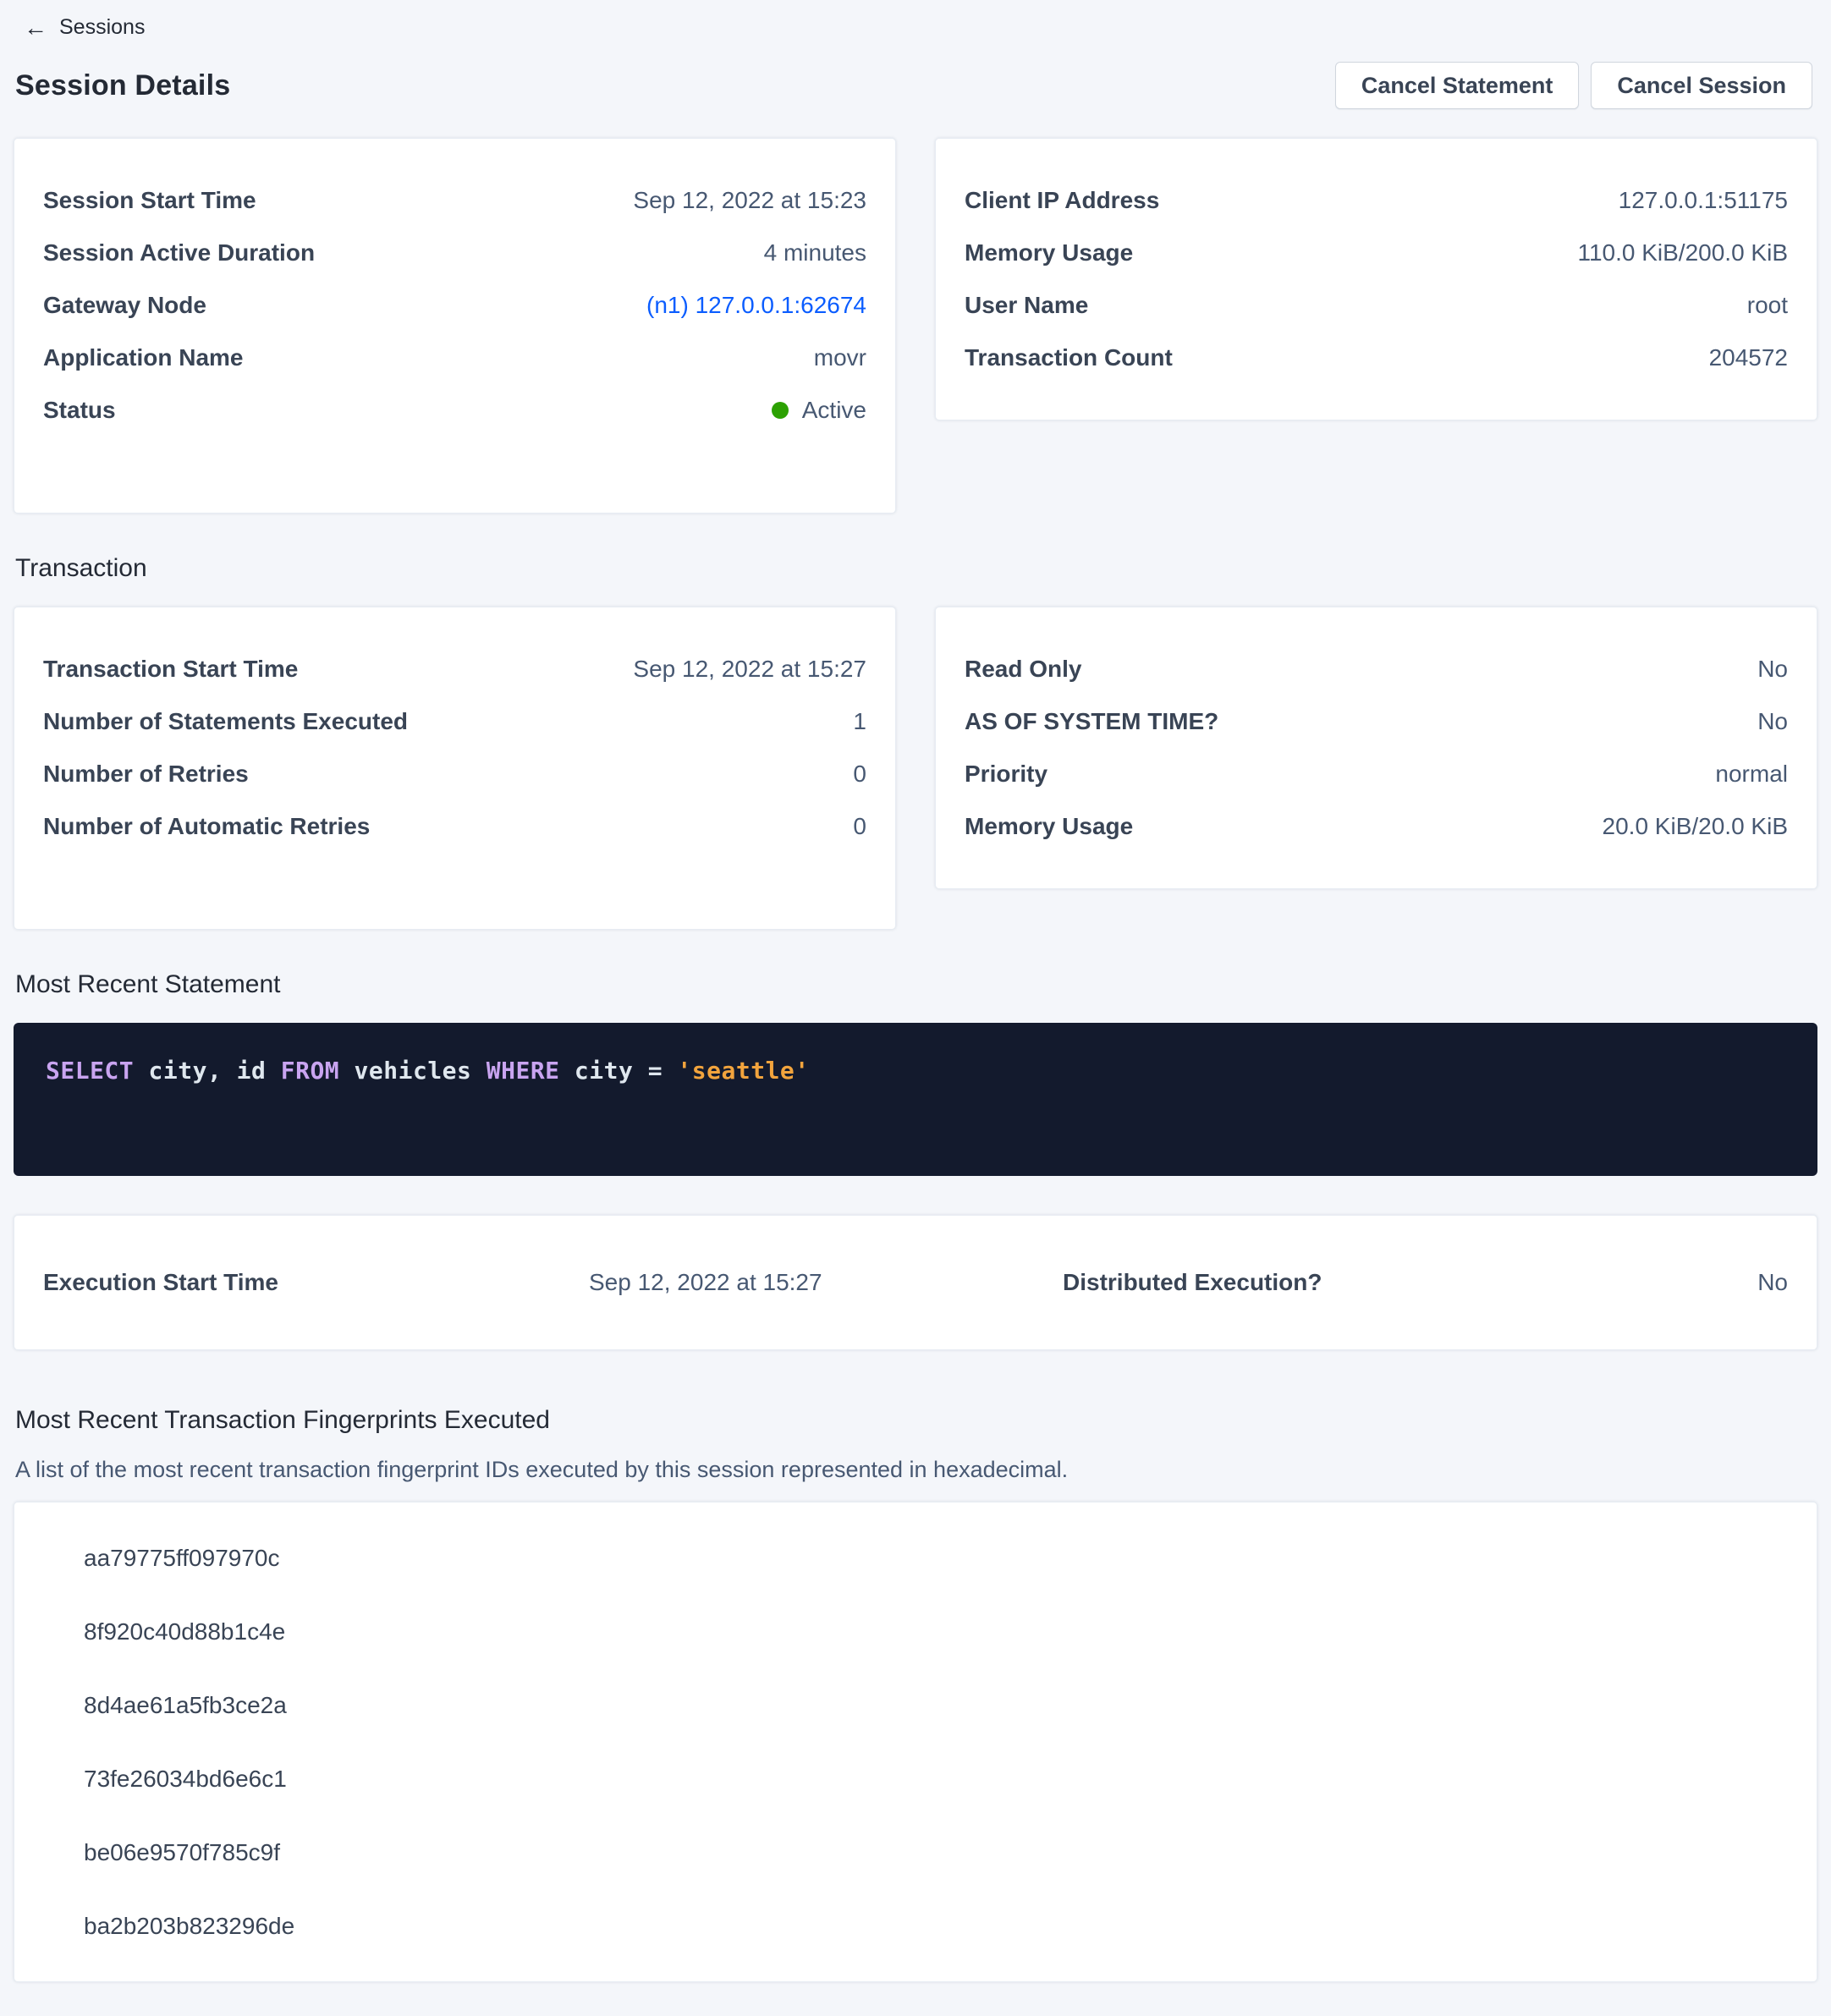 The width and height of the screenshot is (1831, 2016). I want to click on fingerprint-item: be06e9570f785c9f, so click(182, 1851).